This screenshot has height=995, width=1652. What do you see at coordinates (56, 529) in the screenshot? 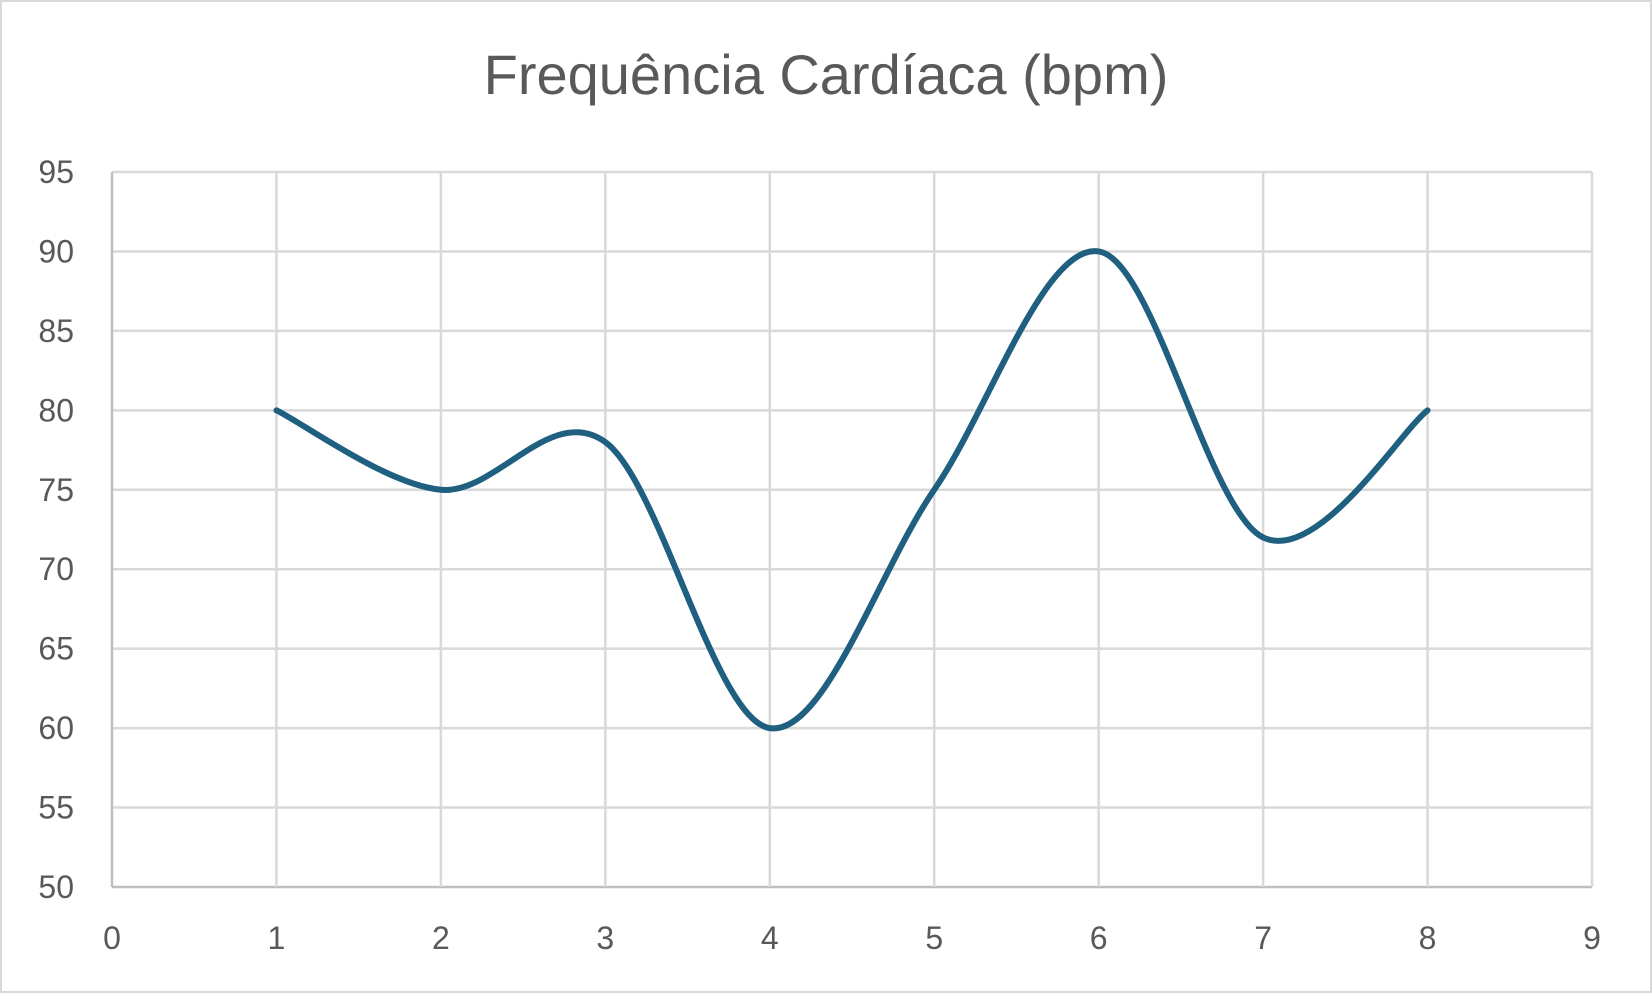
I see `y-axis-ticks: 50 55 60 65 70 75 80 85 90 95` at bounding box center [56, 529].